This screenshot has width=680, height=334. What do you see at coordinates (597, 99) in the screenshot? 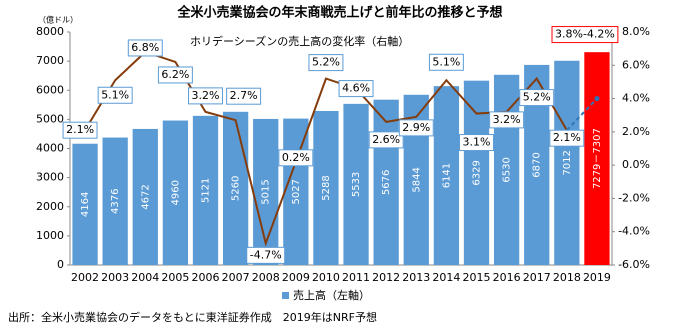
I see `forecast-point` at bounding box center [597, 99].